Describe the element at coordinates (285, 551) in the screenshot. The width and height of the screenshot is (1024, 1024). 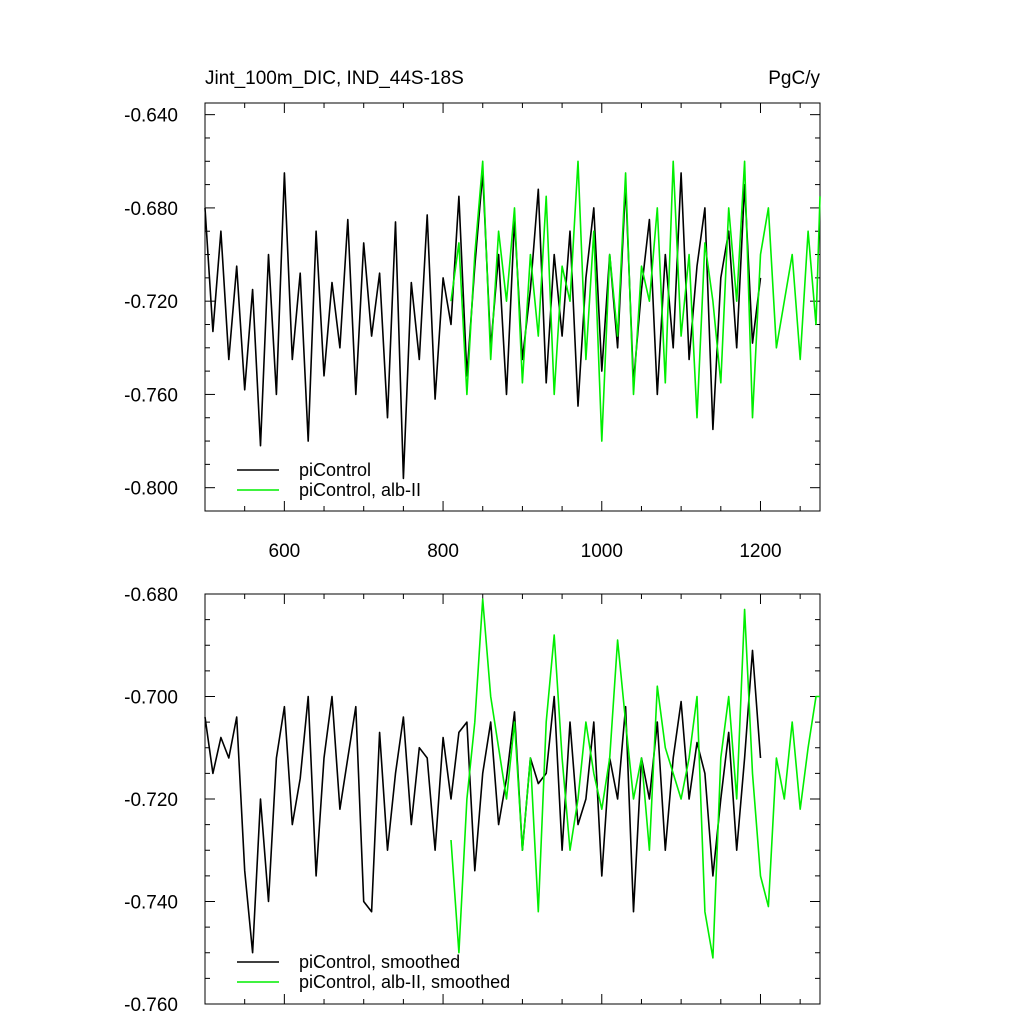
I see `x-tick-label: 600` at that location.